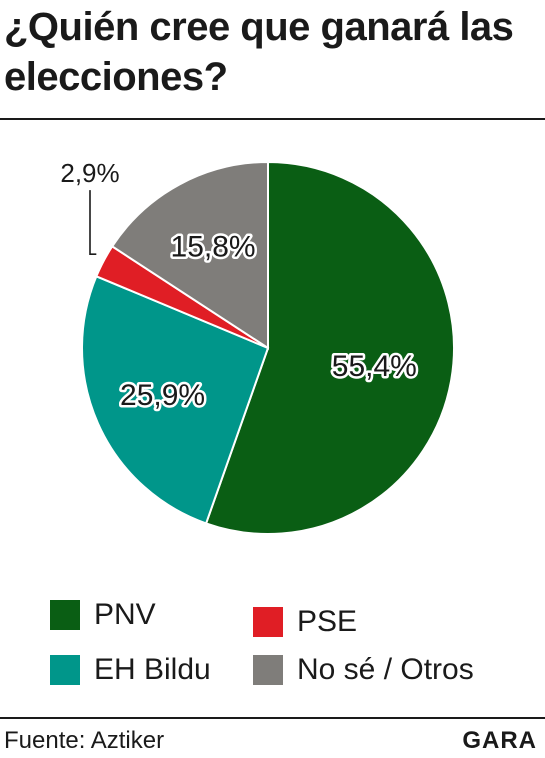 Image resolution: width=545 pixels, height=758 pixels. What do you see at coordinates (152, 669) in the screenshot?
I see `legend-label-eh-bildu: EH Bildu` at bounding box center [152, 669].